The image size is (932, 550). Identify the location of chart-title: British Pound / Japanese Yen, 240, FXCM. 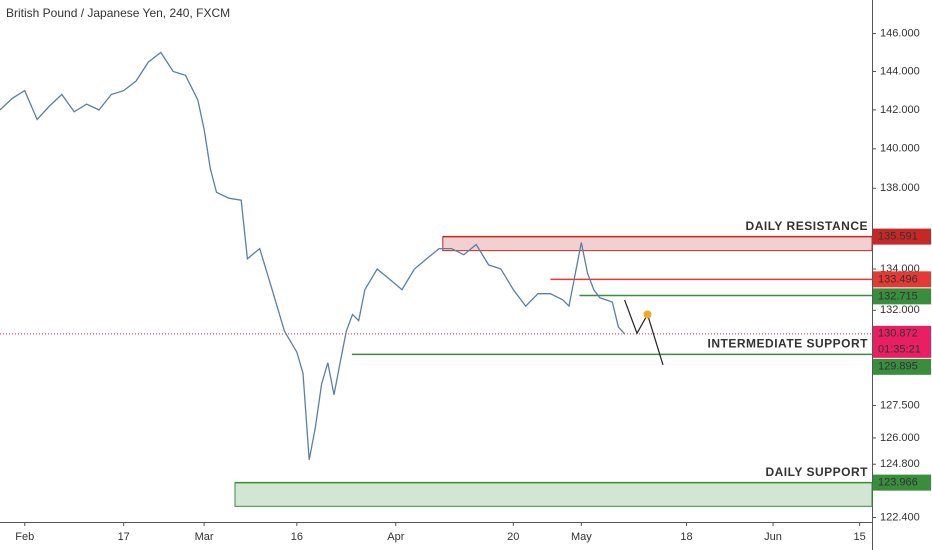
(118, 13).